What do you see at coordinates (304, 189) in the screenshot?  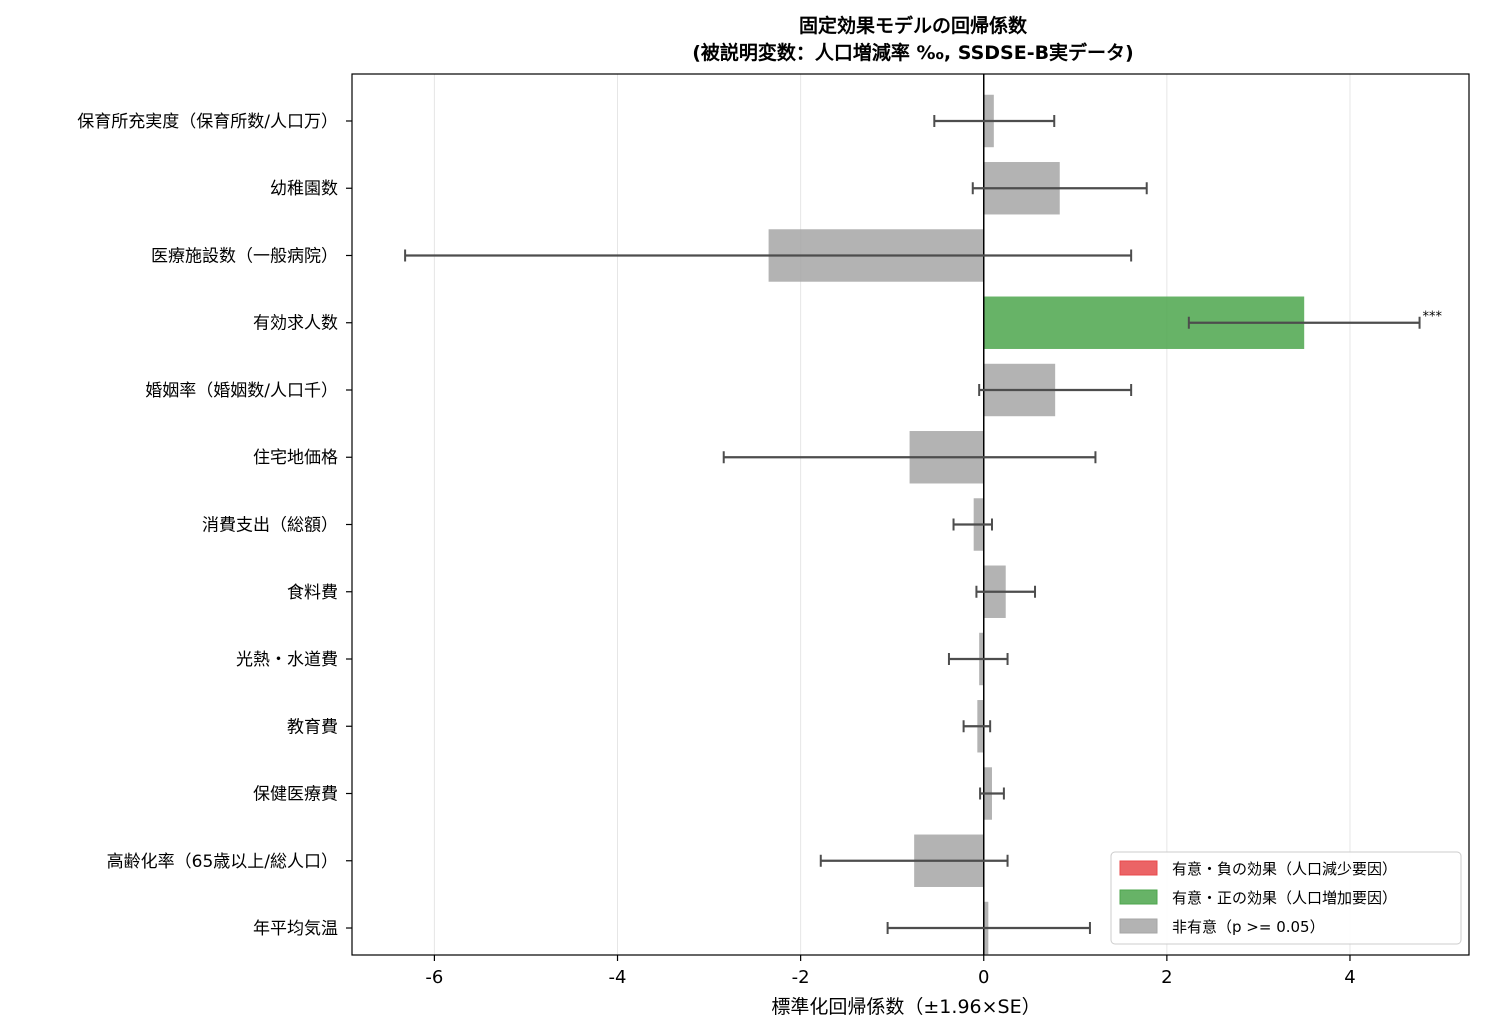 I see `category-label-1: 幼稚園数` at bounding box center [304, 189].